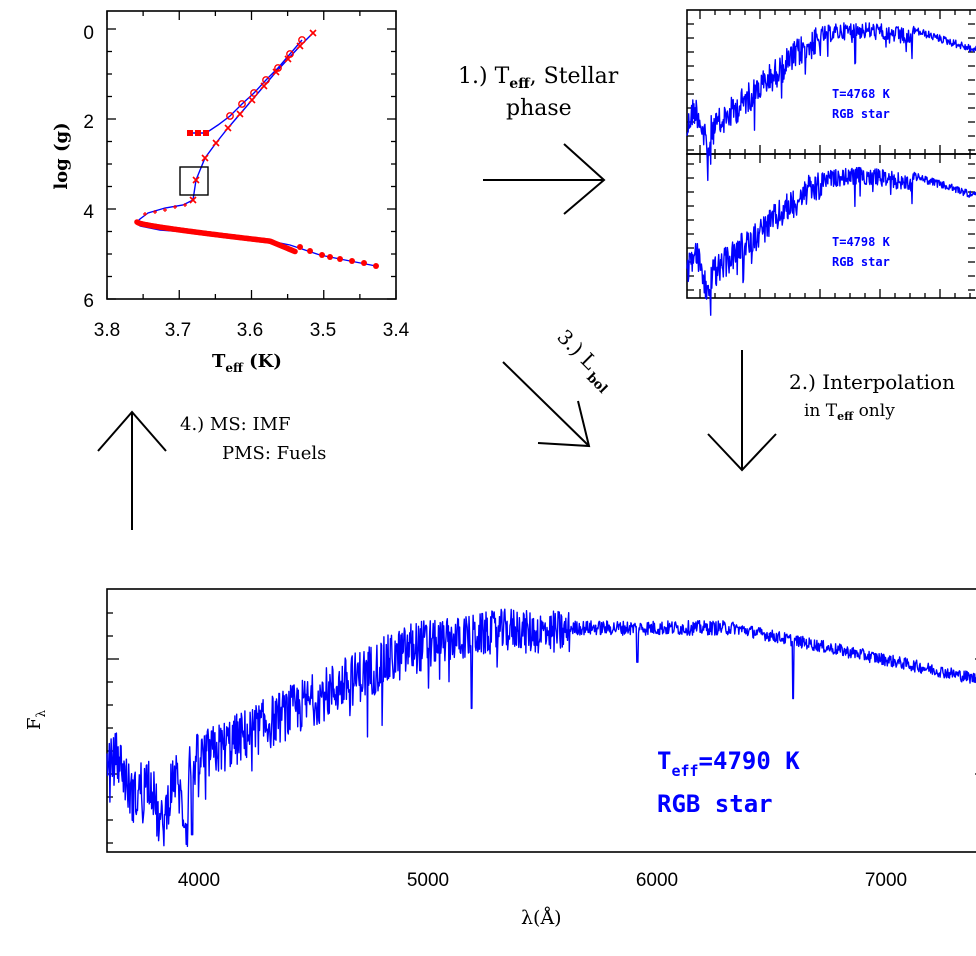 This screenshot has height=956, width=976. I want to click on evolutionary-track, so click(256, 149).